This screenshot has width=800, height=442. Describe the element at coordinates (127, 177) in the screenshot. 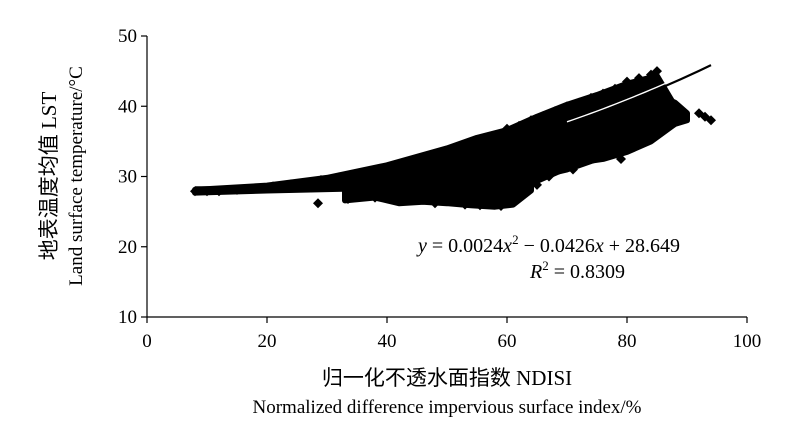

I see `y-tick-label: 30` at that location.